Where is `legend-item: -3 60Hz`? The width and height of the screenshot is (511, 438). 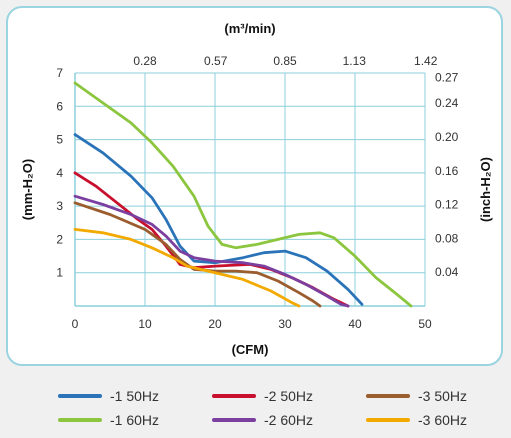
legend-item: -3 60Hz is located at coordinates (416, 420).